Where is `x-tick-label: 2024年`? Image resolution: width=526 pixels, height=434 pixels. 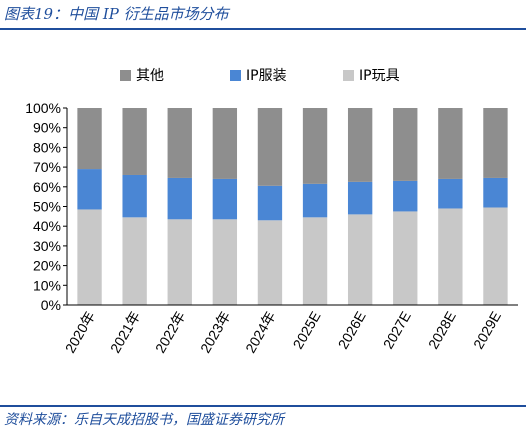 x-tick-label: 2024年 is located at coordinates (260, 332).